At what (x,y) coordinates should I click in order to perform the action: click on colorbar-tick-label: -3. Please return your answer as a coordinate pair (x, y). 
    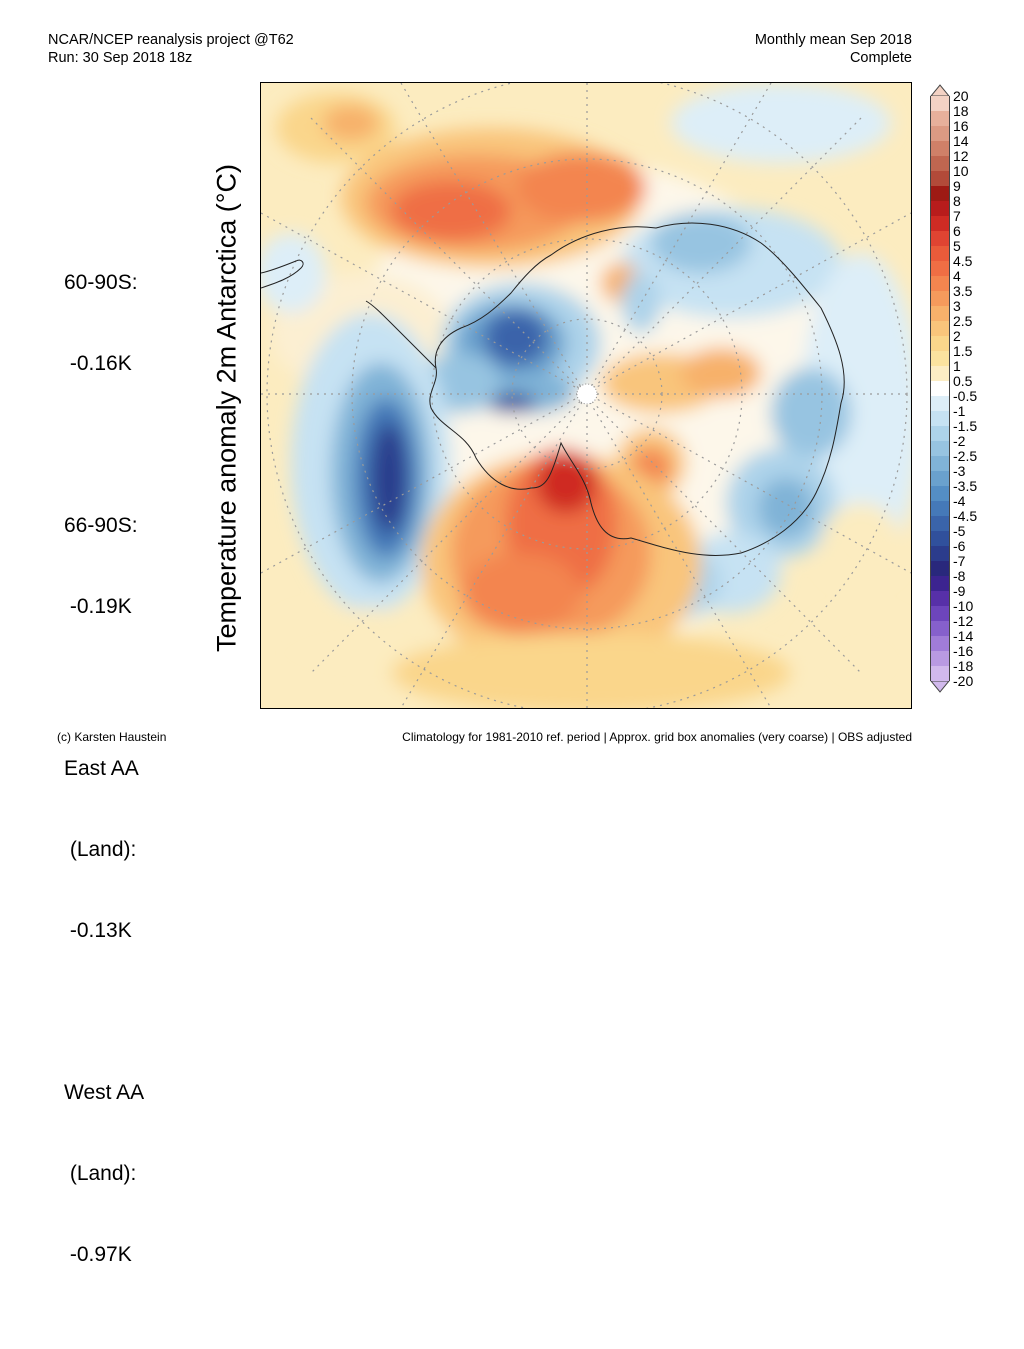
    Looking at the image, I should click on (959, 471).